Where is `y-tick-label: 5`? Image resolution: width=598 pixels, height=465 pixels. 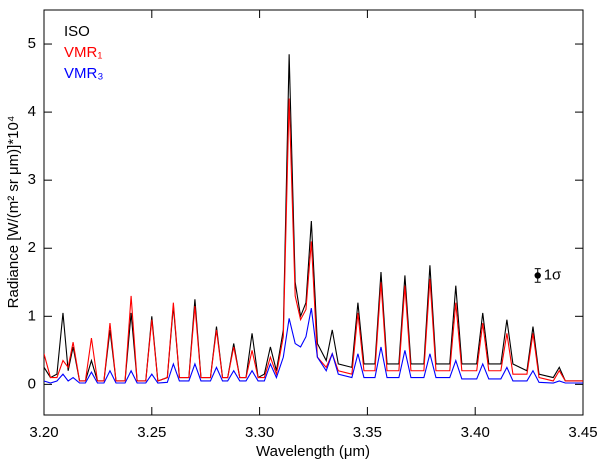 y-tick-label: 5 is located at coordinates (32, 43).